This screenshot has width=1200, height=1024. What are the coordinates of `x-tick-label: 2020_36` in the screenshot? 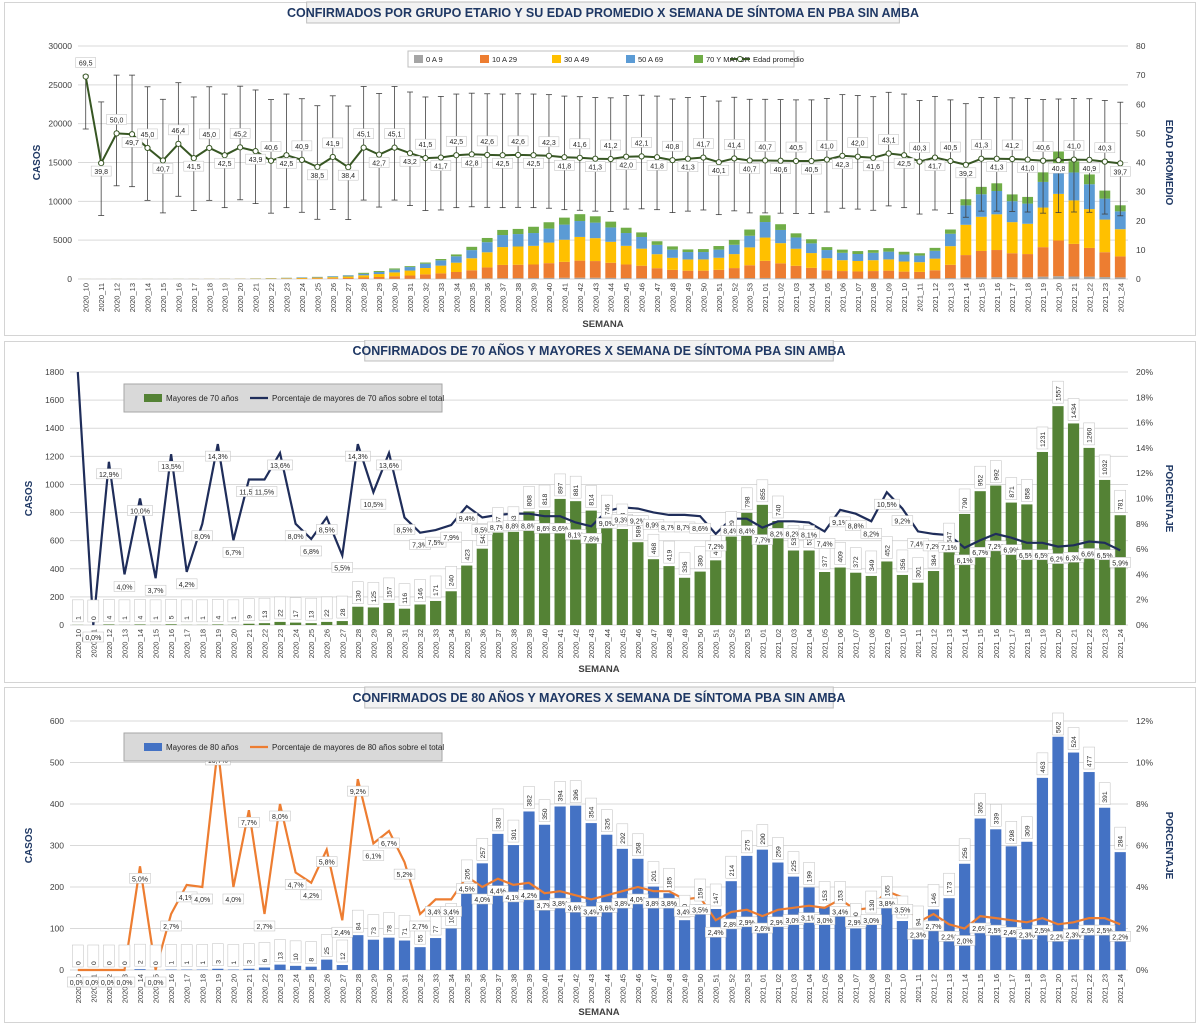 It's located at (482, 643).